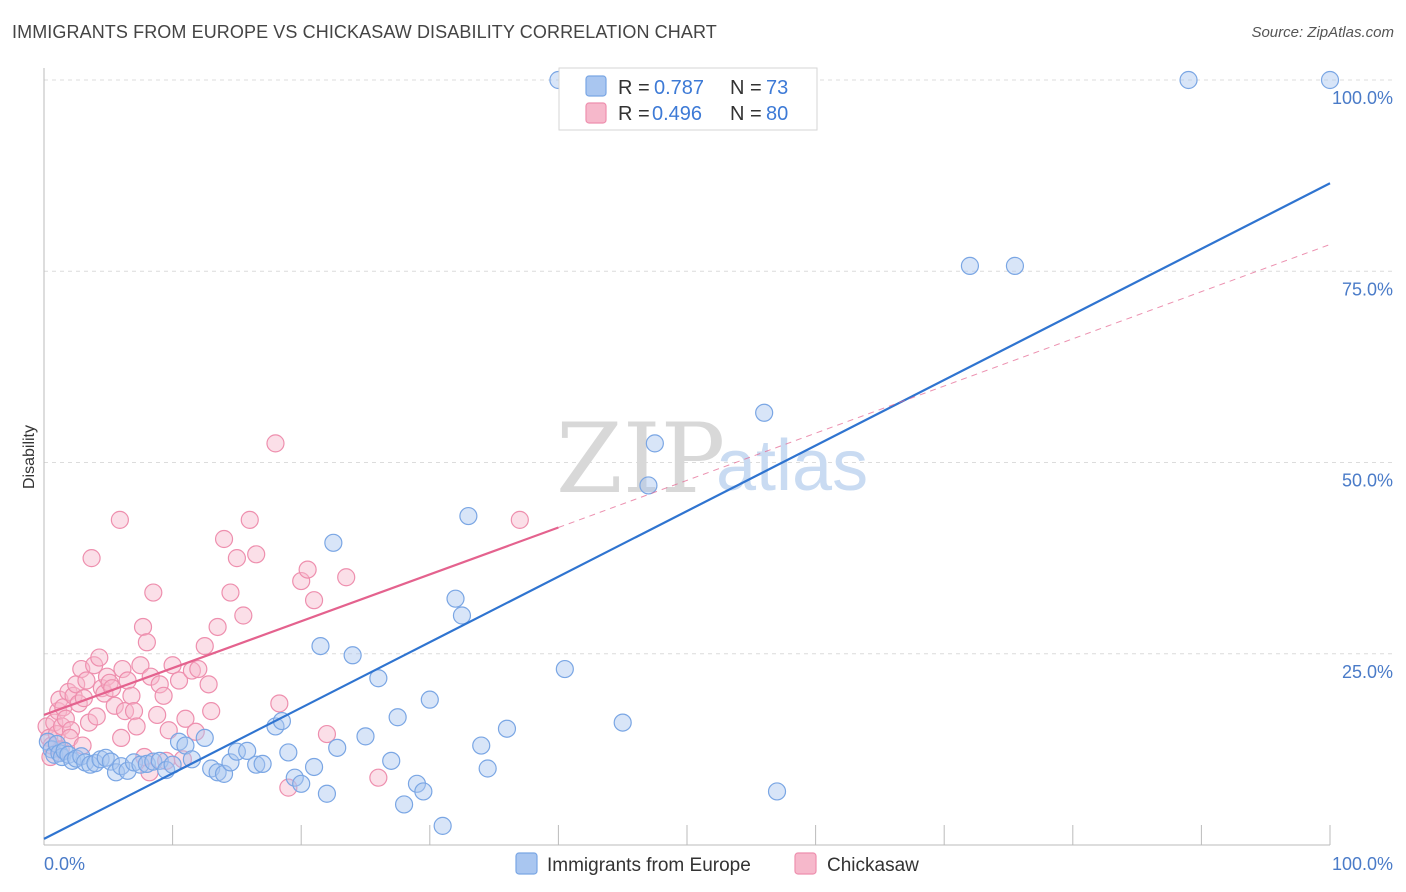 The image size is (1406, 892). Describe the element at coordinates (792, 466) in the screenshot. I see `watermark-atlas: atlas` at that location.